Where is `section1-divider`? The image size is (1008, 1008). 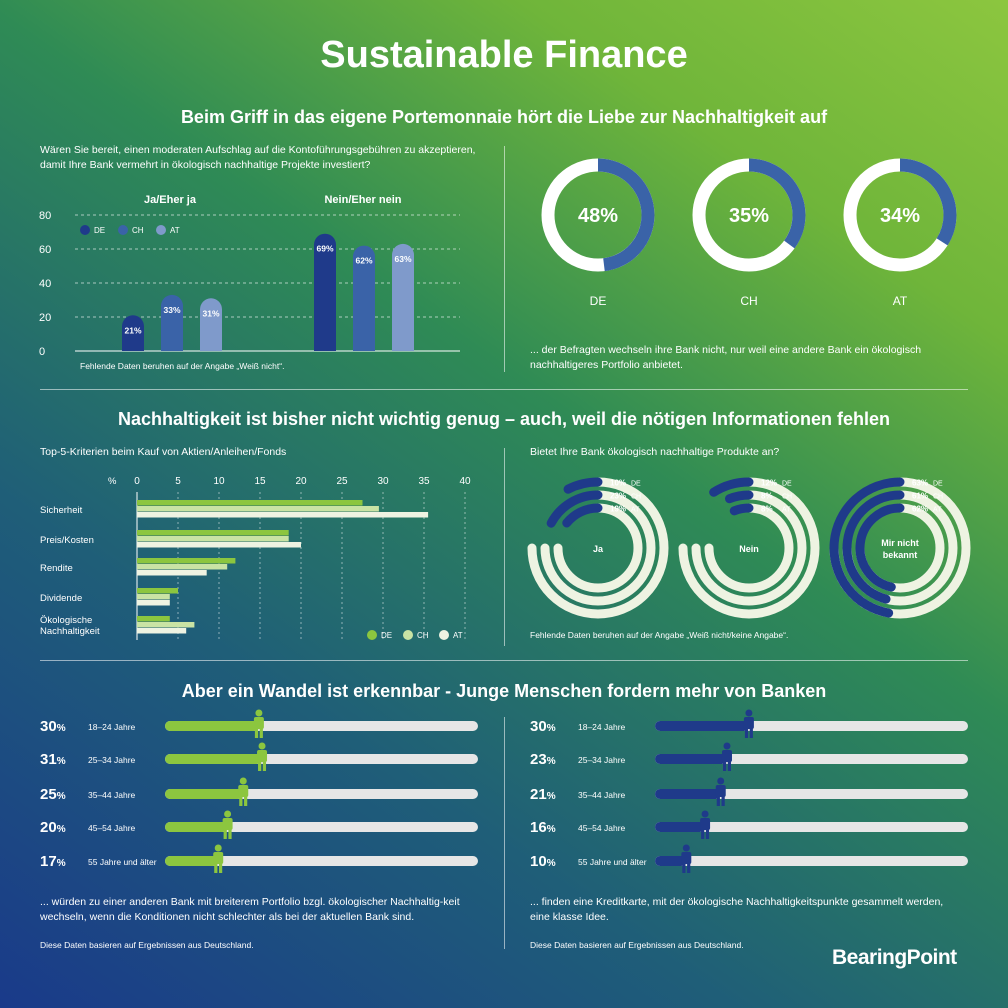 section1-divider is located at coordinates (504, 259).